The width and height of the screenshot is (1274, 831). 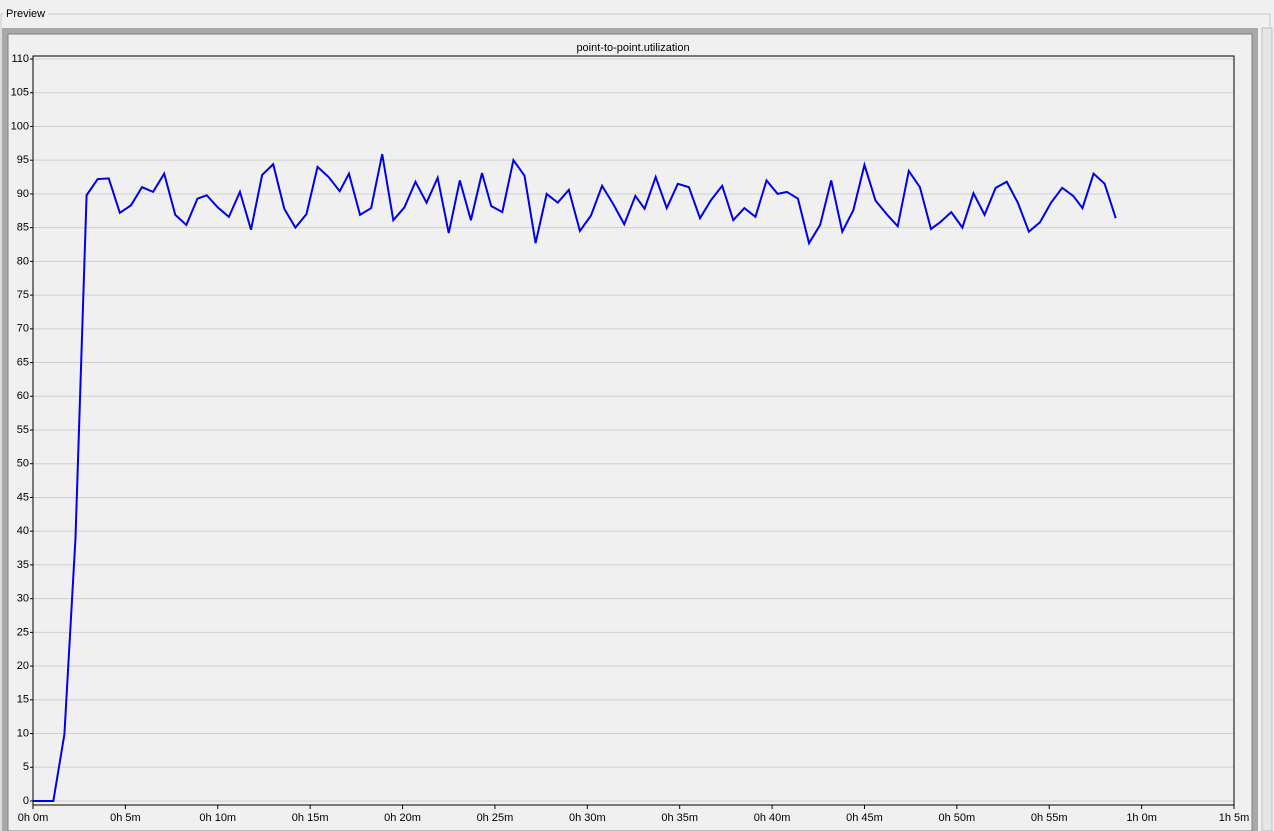 I want to click on y-tick-label: 50, so click(x=23, y=464).